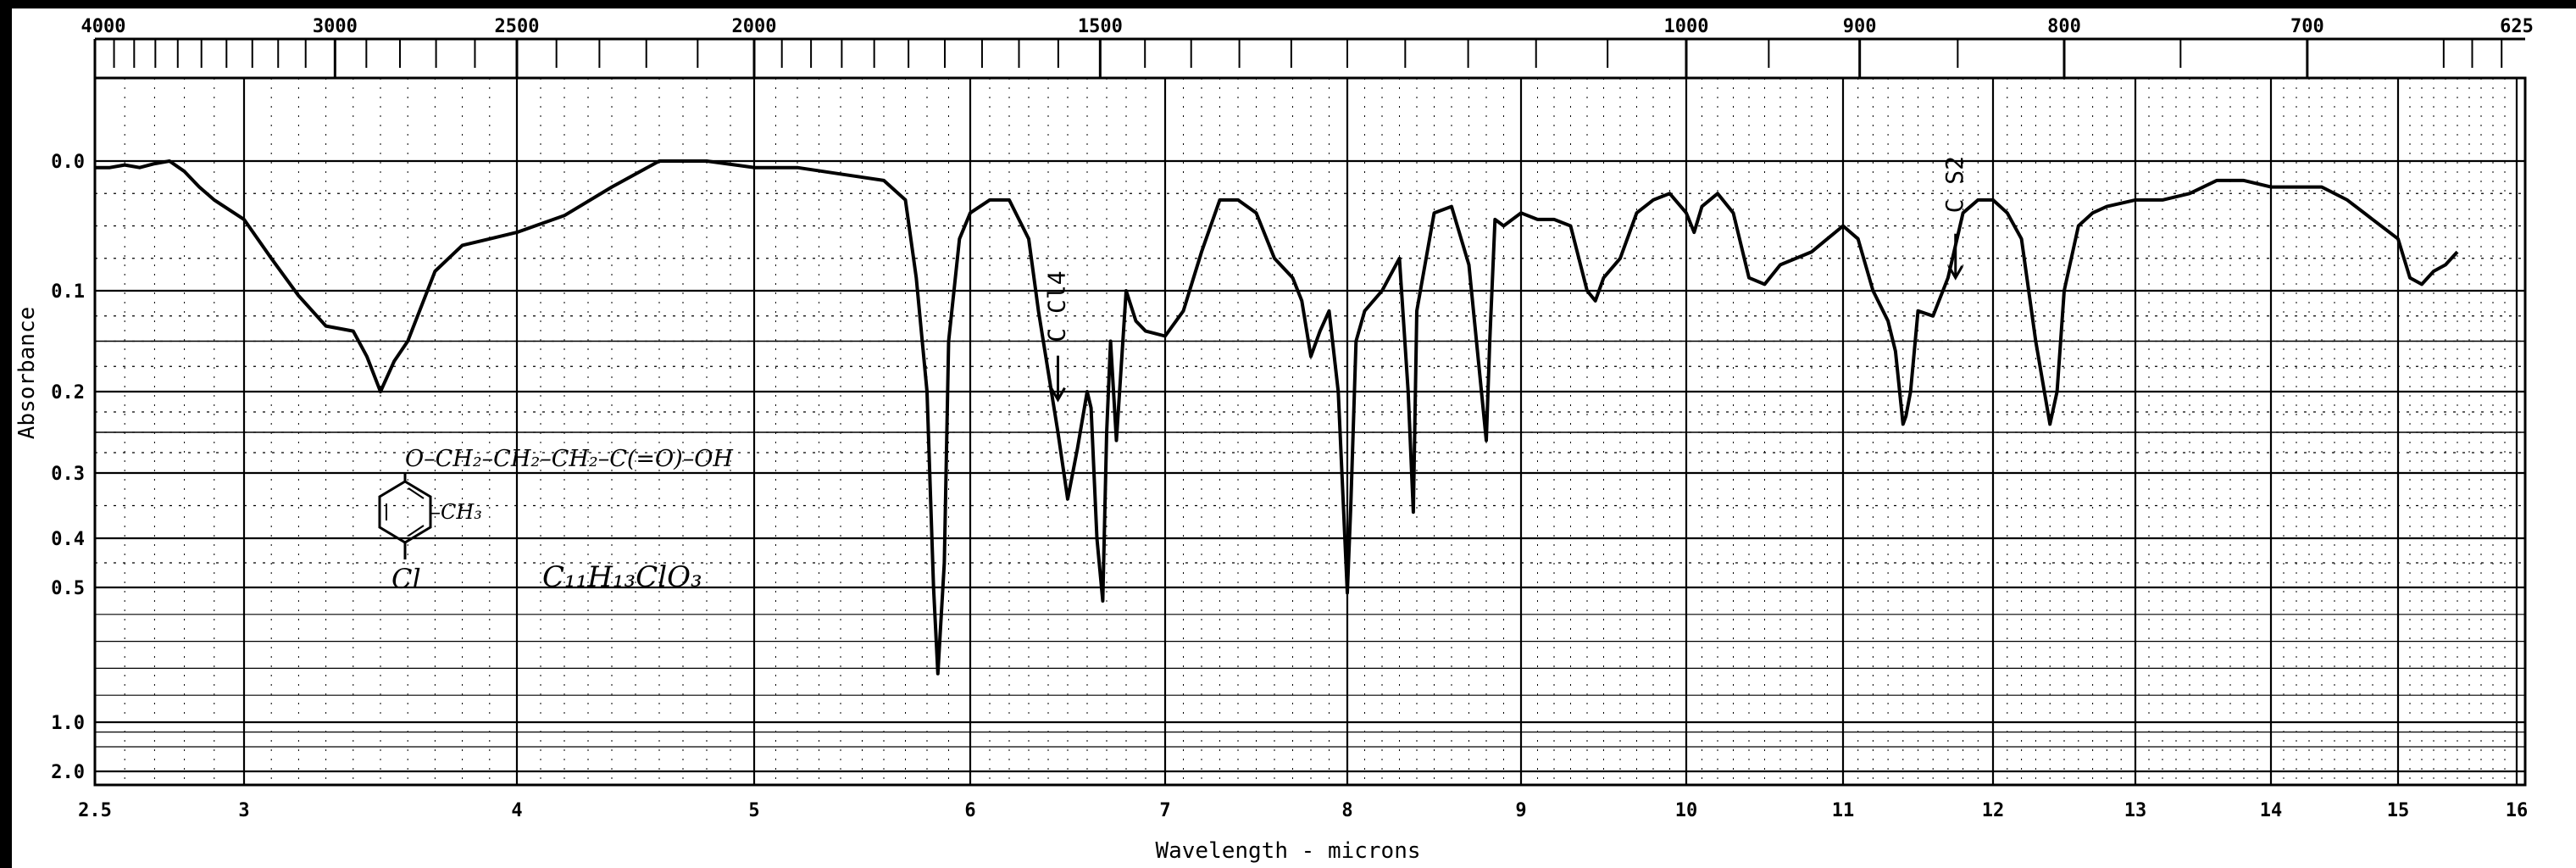  Describe the element at coordinates (1954, 184) in the screenshot. I see `solvent-label: C S2` at that location.